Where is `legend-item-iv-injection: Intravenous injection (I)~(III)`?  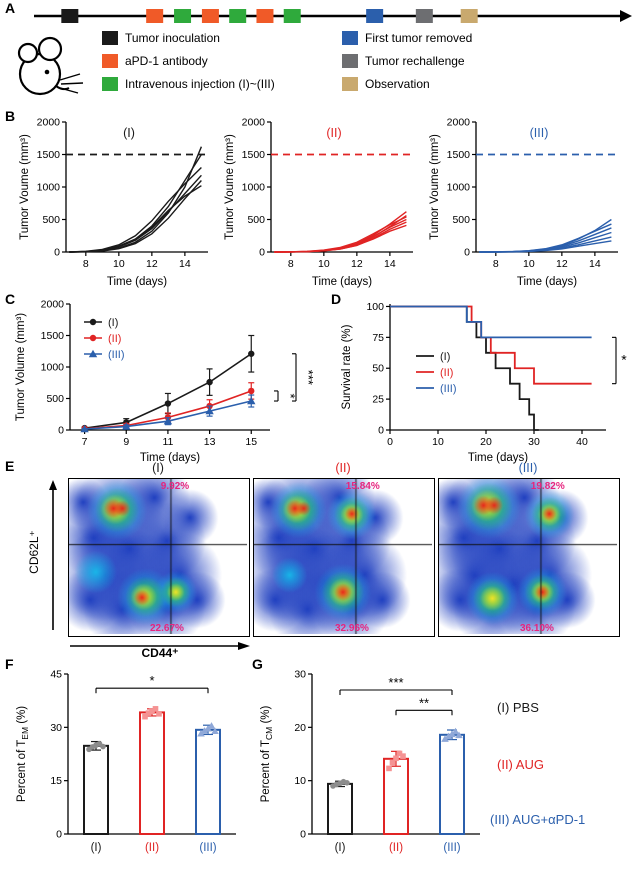 legend-item-iv-injection: Intravenous injection (I)~(III) is located at coordinates (188, 84).